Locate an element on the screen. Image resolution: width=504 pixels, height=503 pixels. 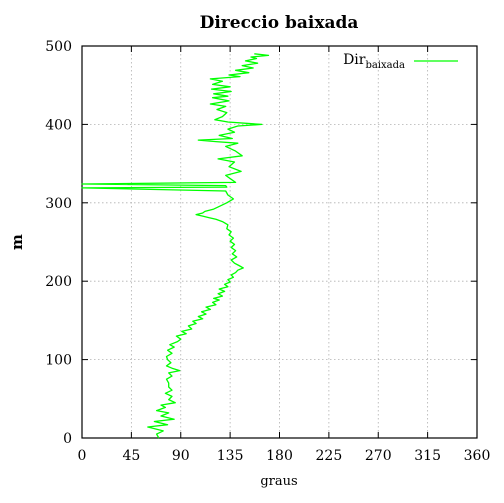
x-tick-label: 90 is located at coordinates (181, 456).